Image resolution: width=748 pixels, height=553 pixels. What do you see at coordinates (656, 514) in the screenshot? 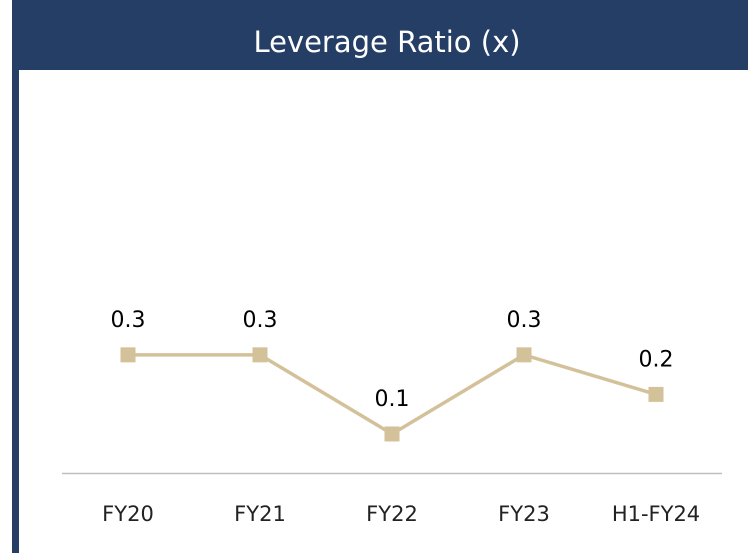
I see `x-tick-label: H1-FY24` at bounding box center [656, 514].